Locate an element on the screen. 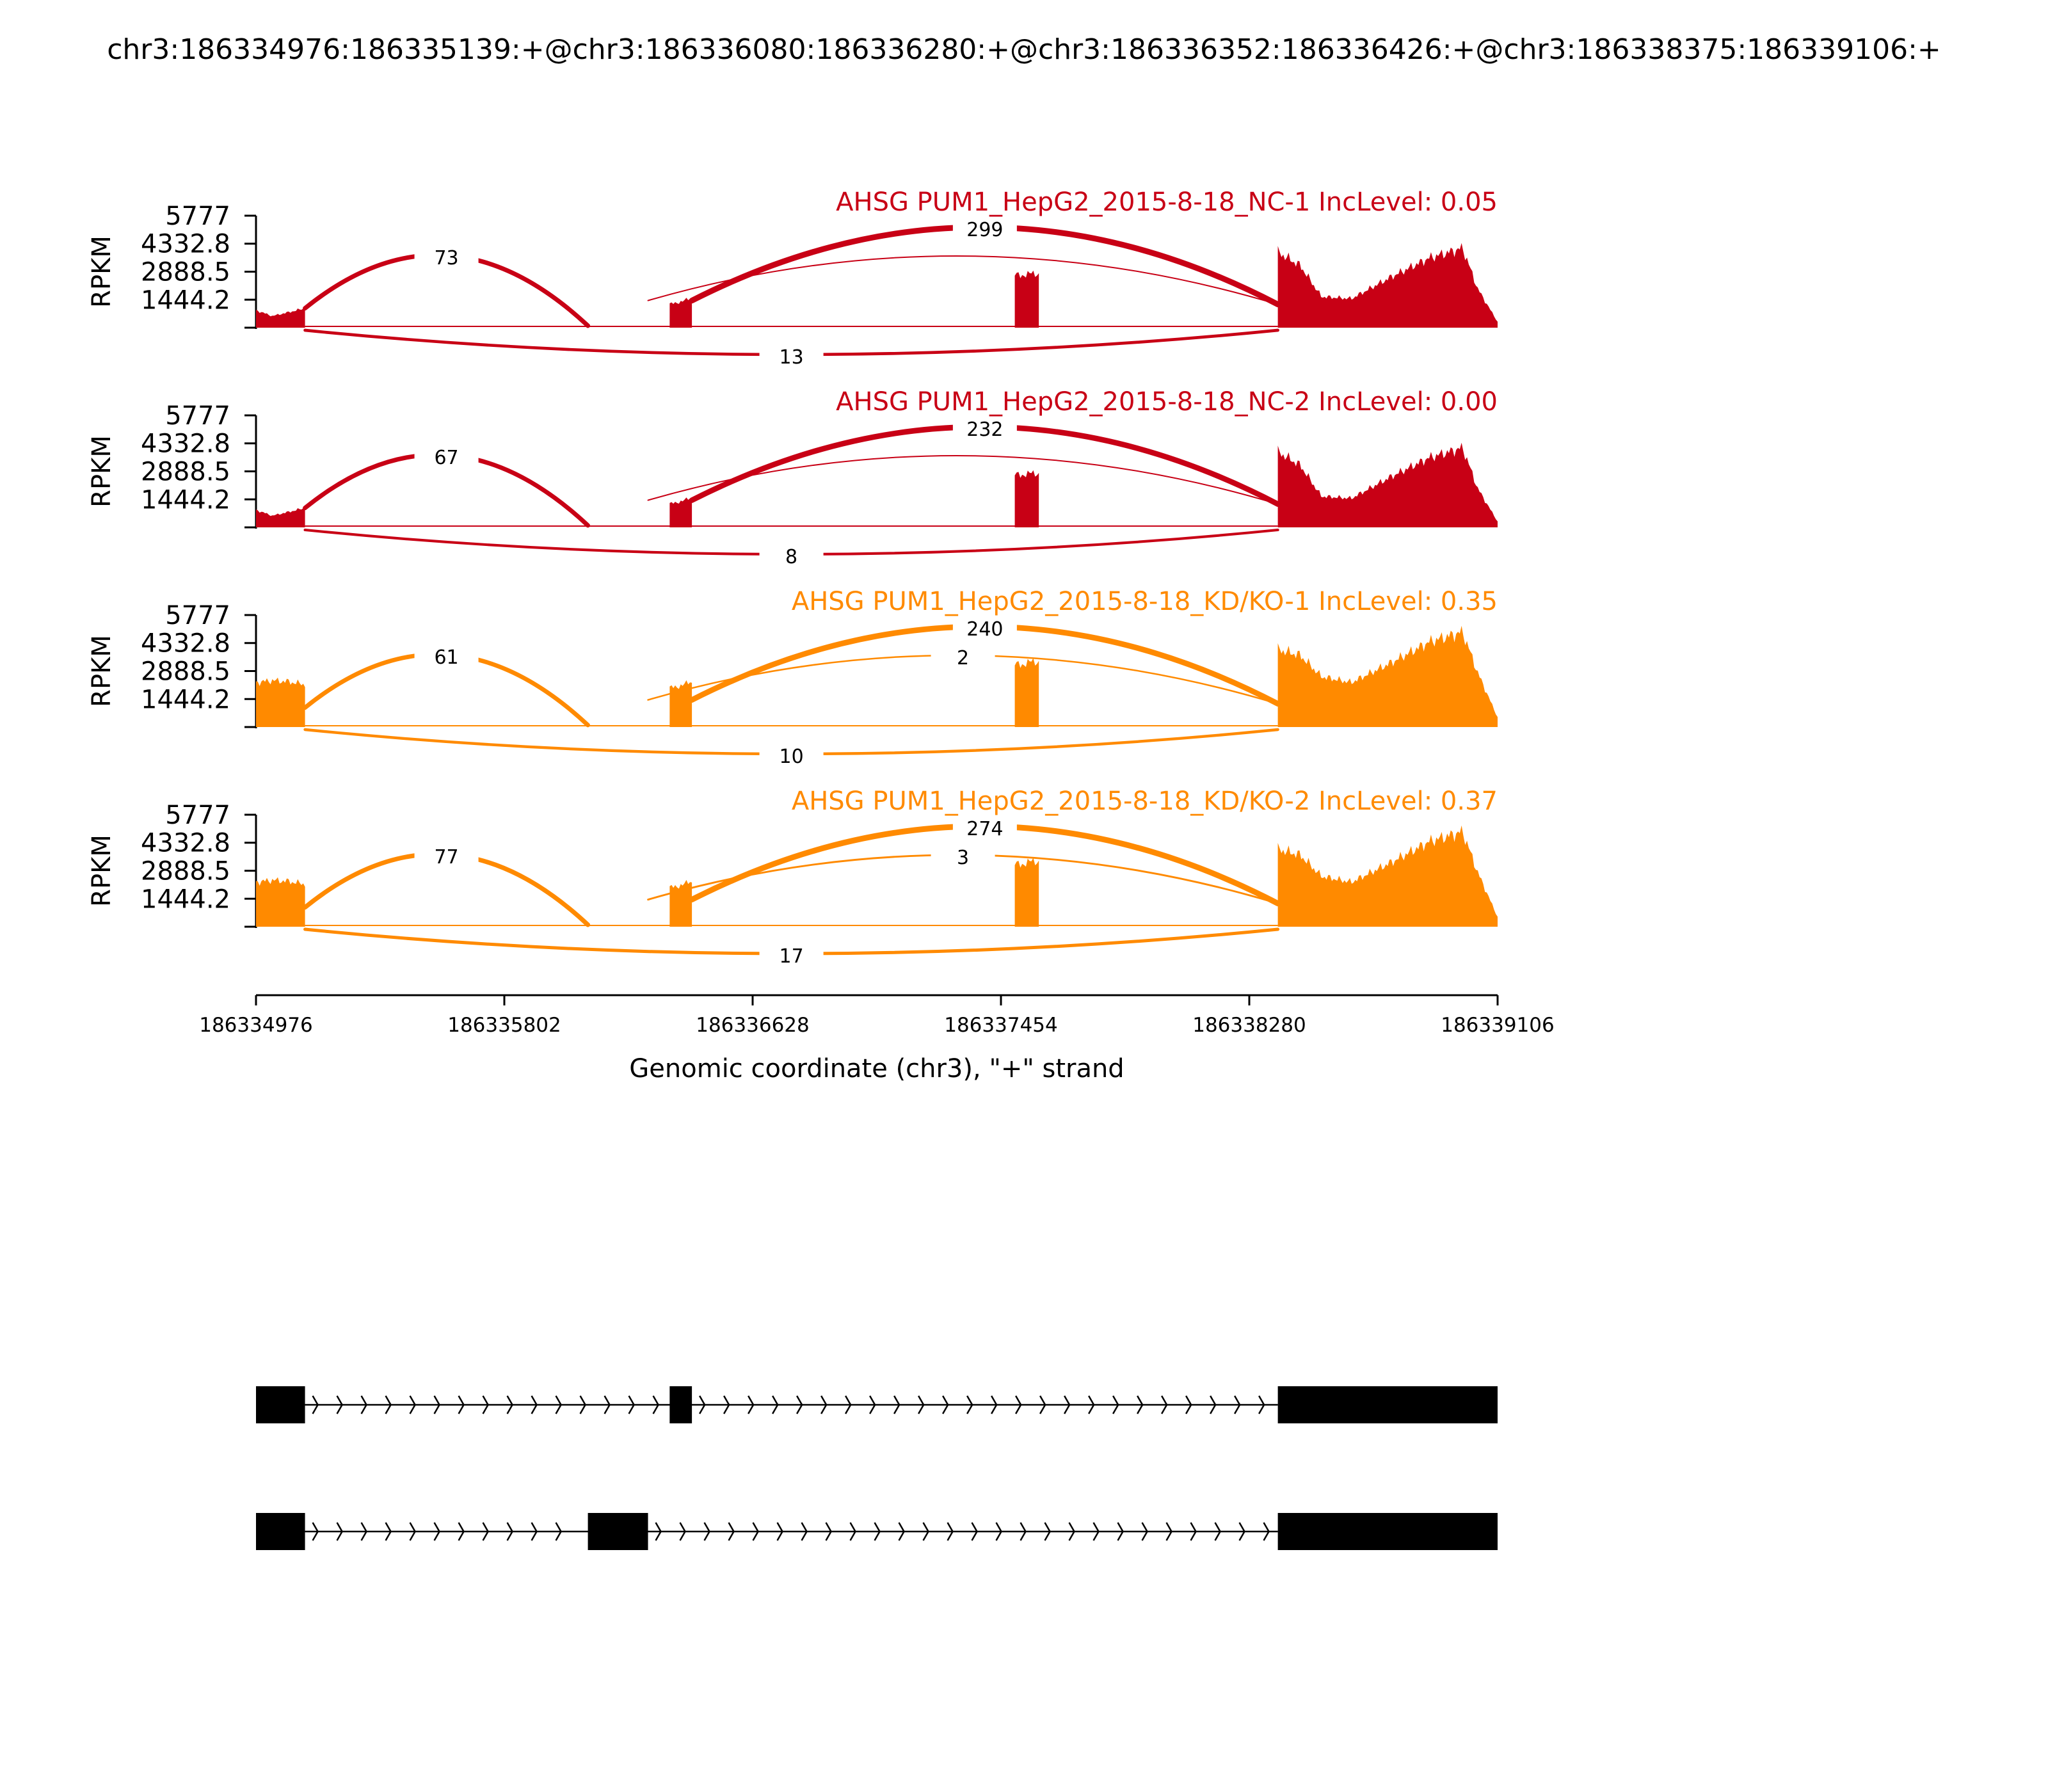 The height and width of the screenshot is (1792, 2048). junction-count-label: 274 is located at coordinates (984, 829).